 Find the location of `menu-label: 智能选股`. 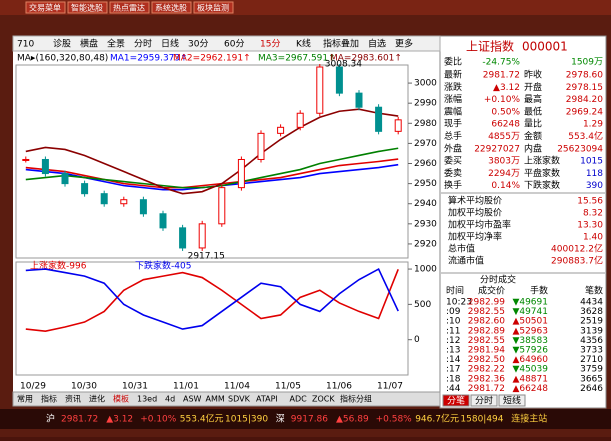

menu-label: 智能选股 is located at coordinates (87, 8).